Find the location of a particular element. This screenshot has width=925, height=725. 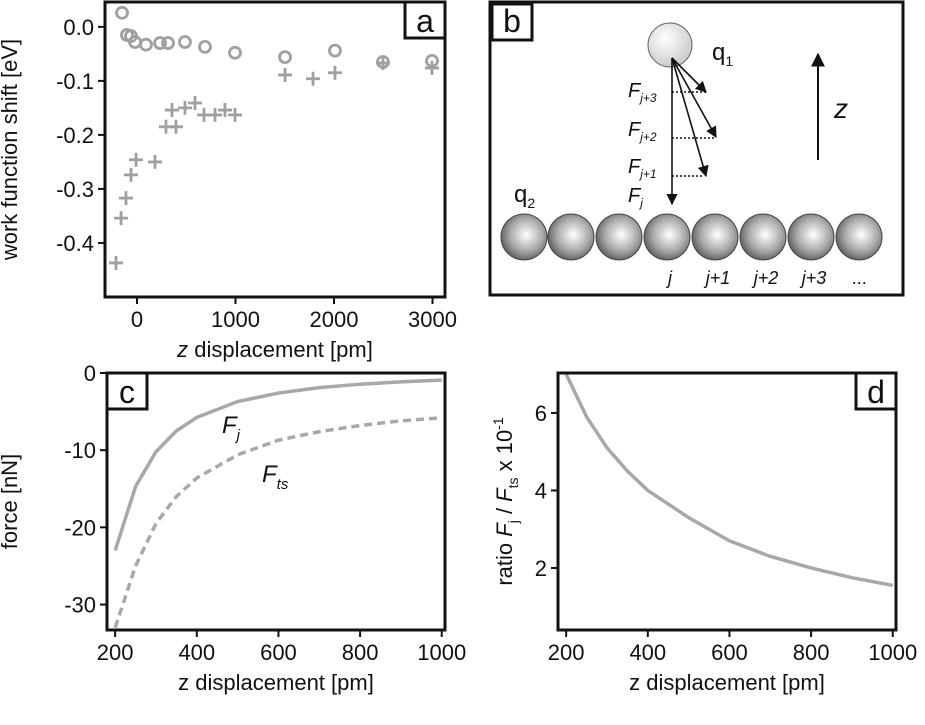

label-part: ratio is located at coordinates (504, 561).